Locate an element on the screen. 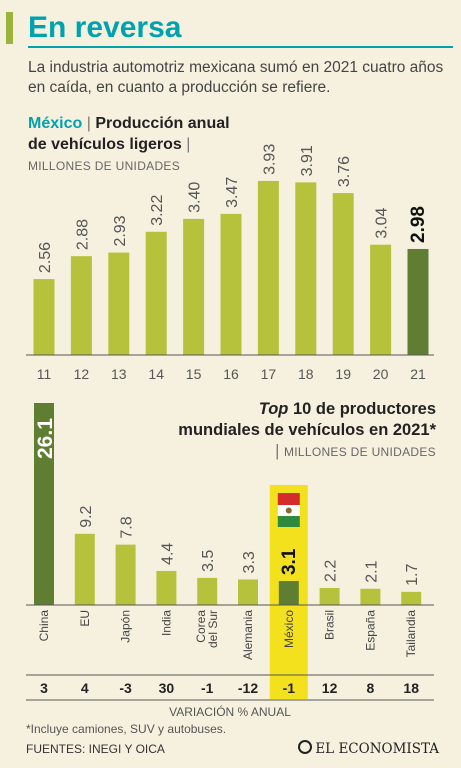 This screenshot has height=768, width=461. chart2-variation-2: -3 is located at coordinates (125, 688).